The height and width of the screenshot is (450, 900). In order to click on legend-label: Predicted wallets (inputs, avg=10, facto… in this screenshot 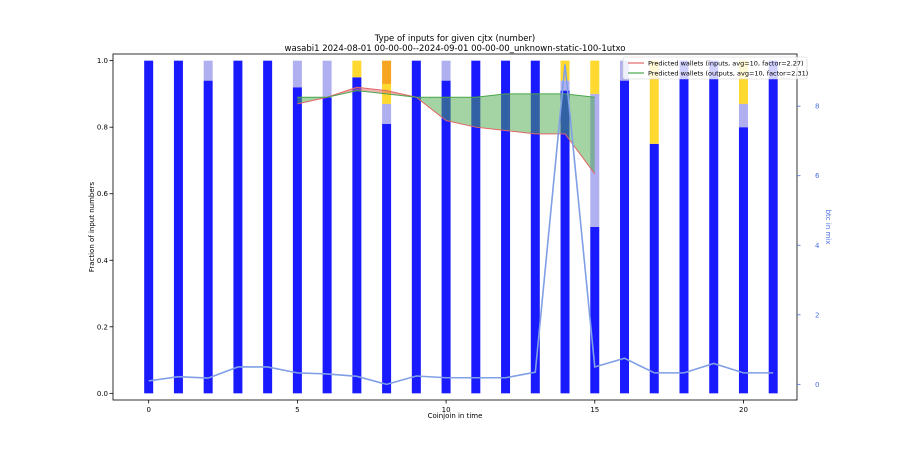, I will do `click(726, 63)`.